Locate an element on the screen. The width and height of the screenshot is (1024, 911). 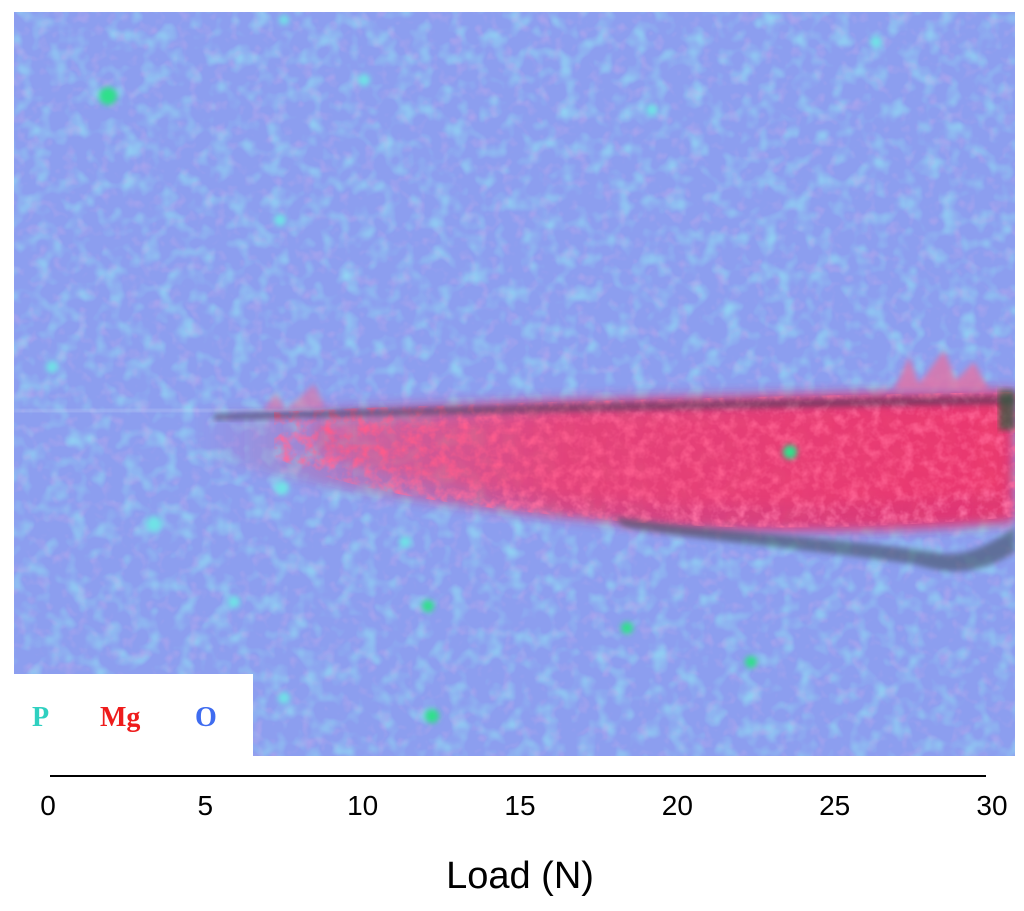
legend-phosphorus-label: P is located at coordinates (41, 717).